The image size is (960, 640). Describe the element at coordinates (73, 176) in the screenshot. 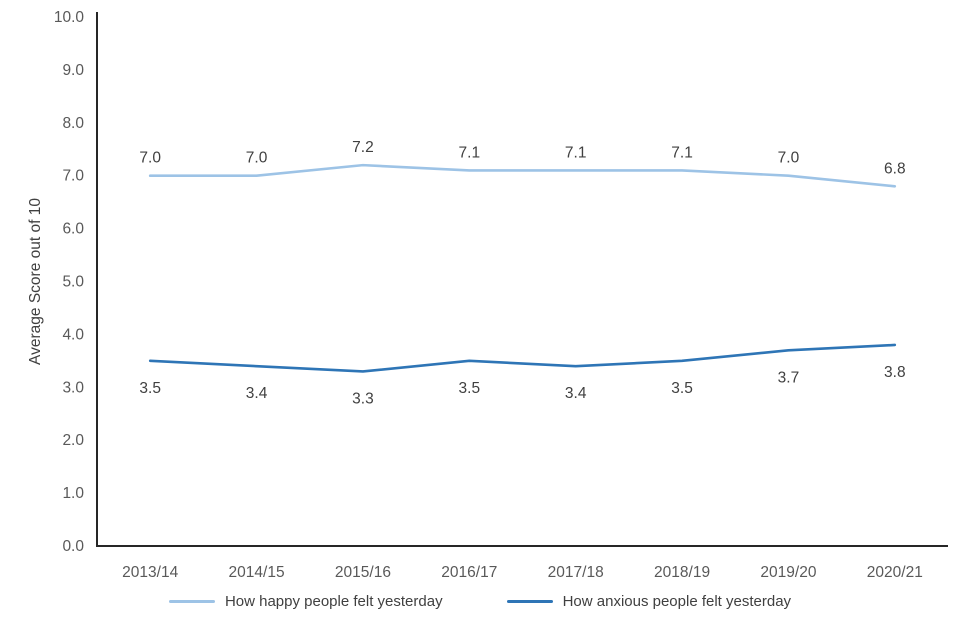

I see `y-axis-tick-label: 7.0` at that location.